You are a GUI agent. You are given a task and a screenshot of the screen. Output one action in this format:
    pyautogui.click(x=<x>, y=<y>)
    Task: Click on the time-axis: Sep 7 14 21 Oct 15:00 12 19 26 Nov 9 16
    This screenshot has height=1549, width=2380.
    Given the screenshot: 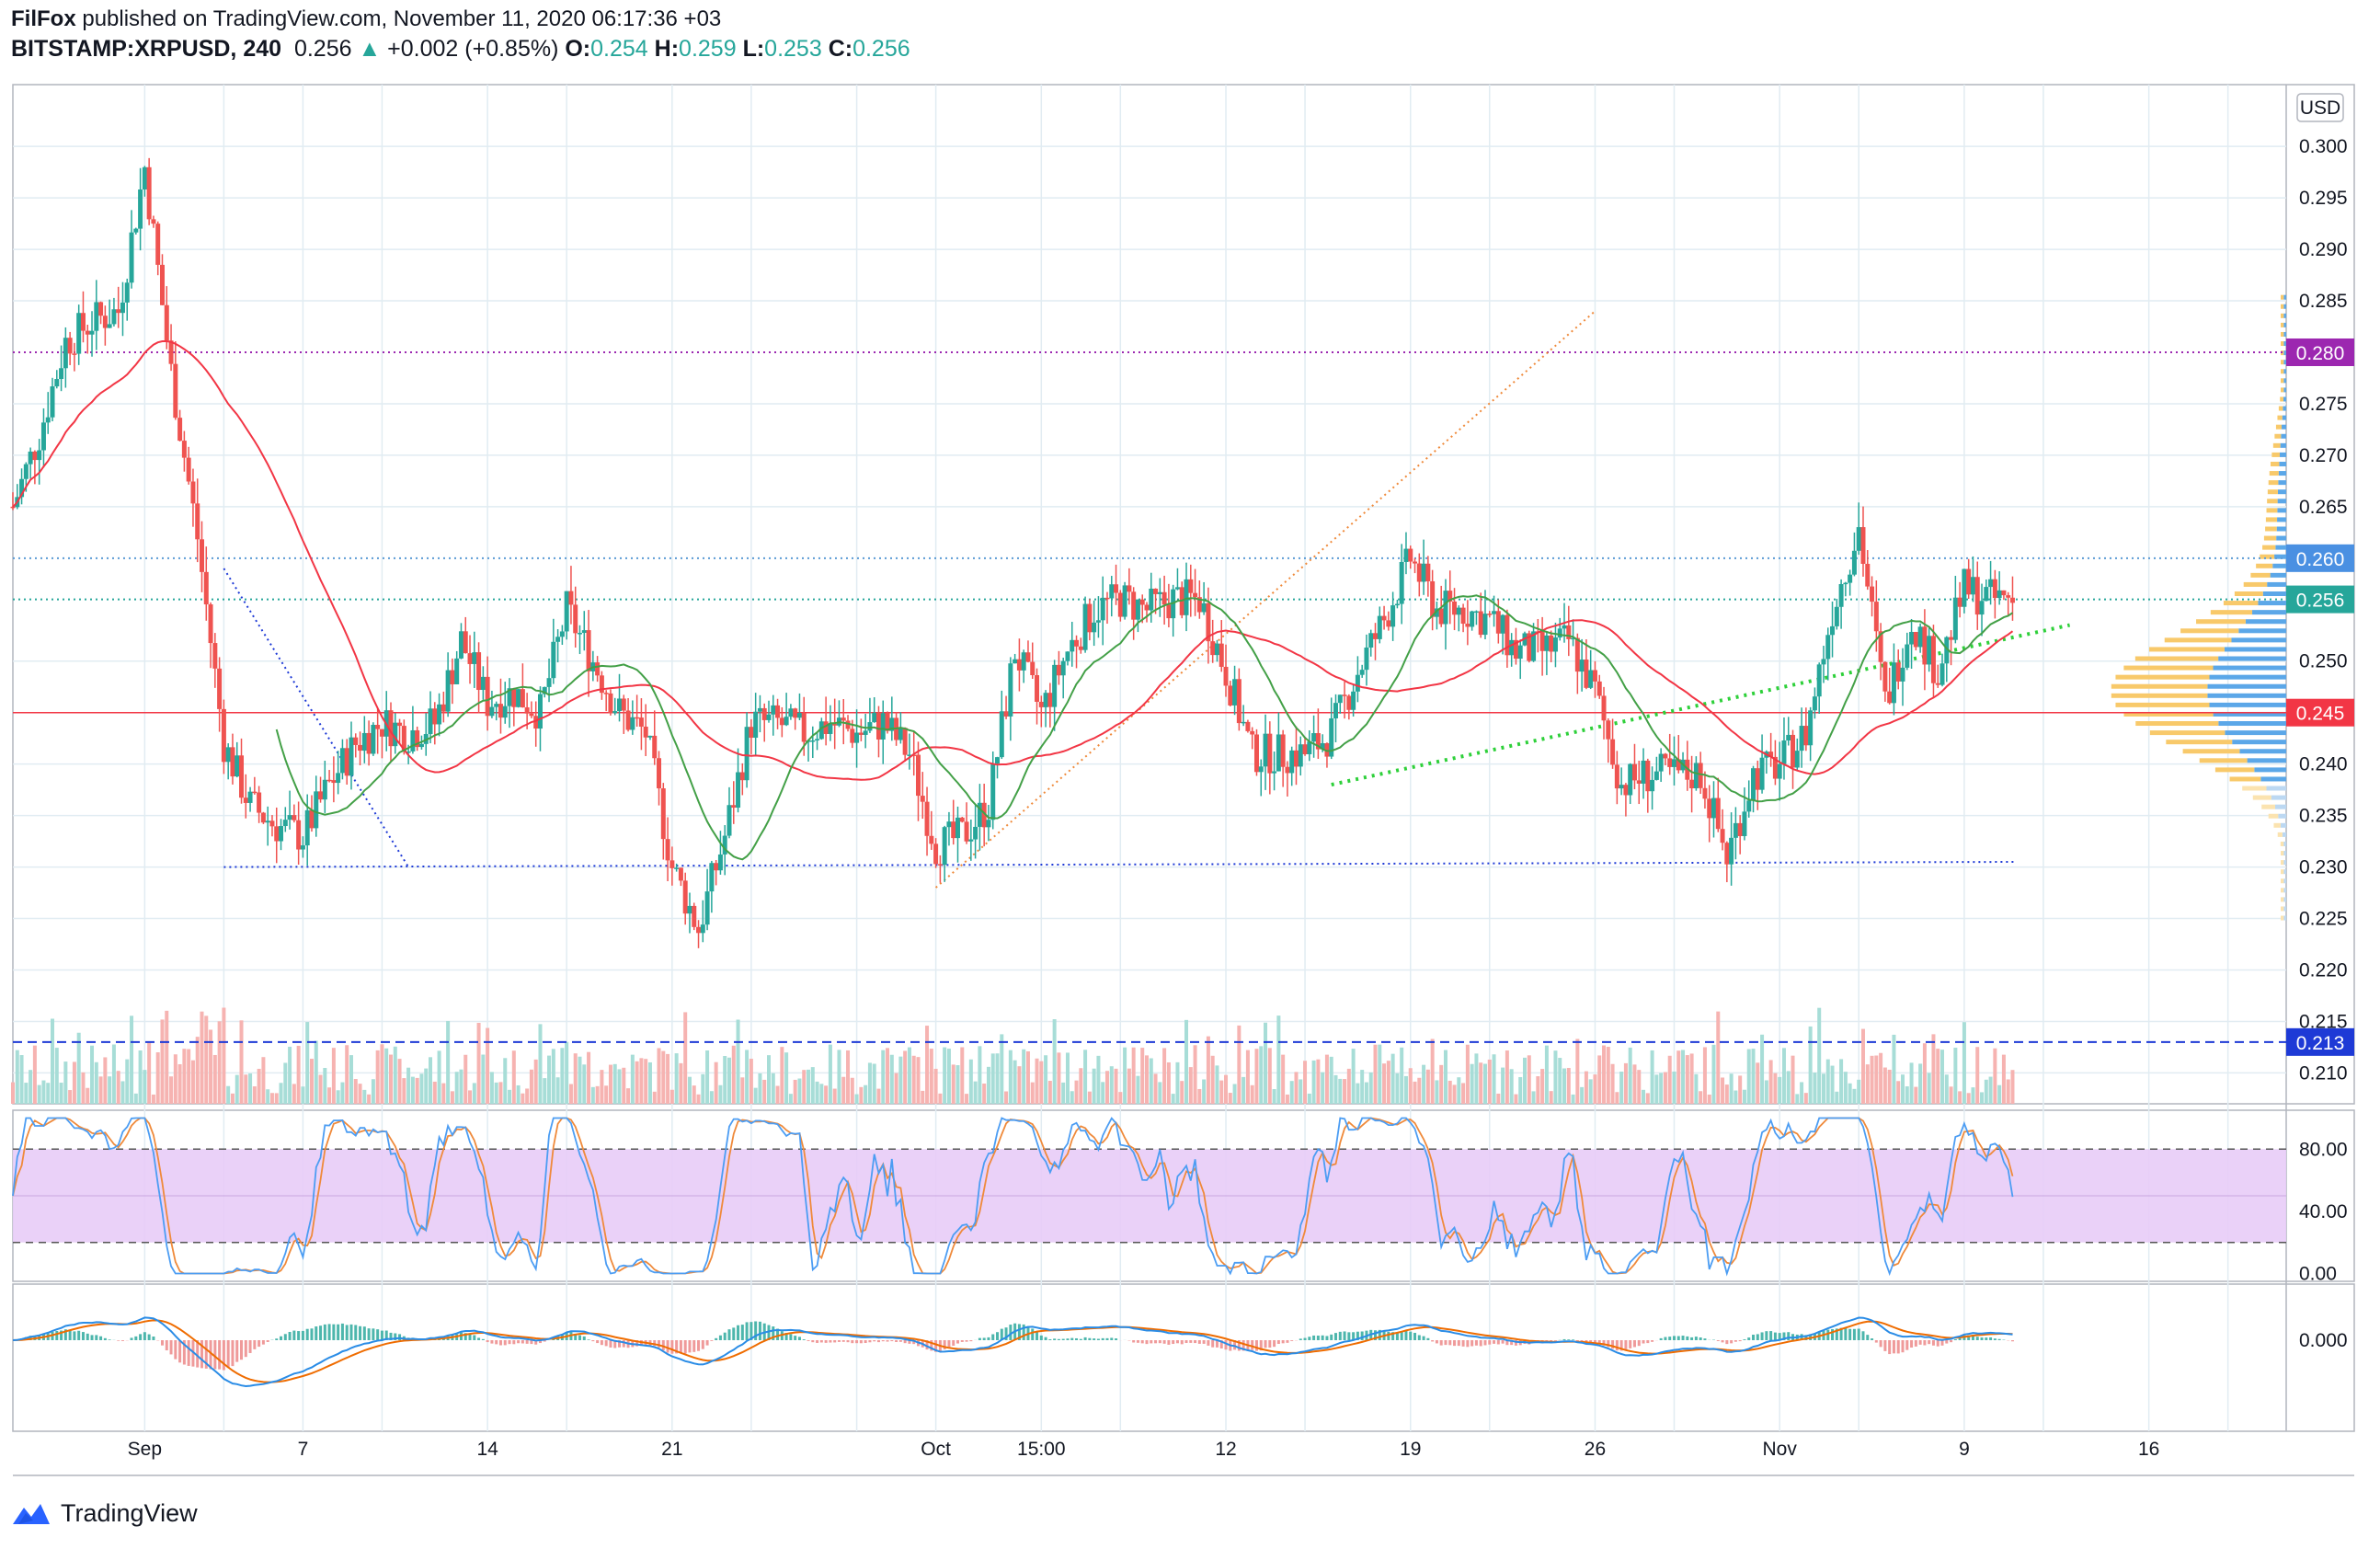 What is the action you would take?
    pyautogui.click(x=1144, y=1450)
    